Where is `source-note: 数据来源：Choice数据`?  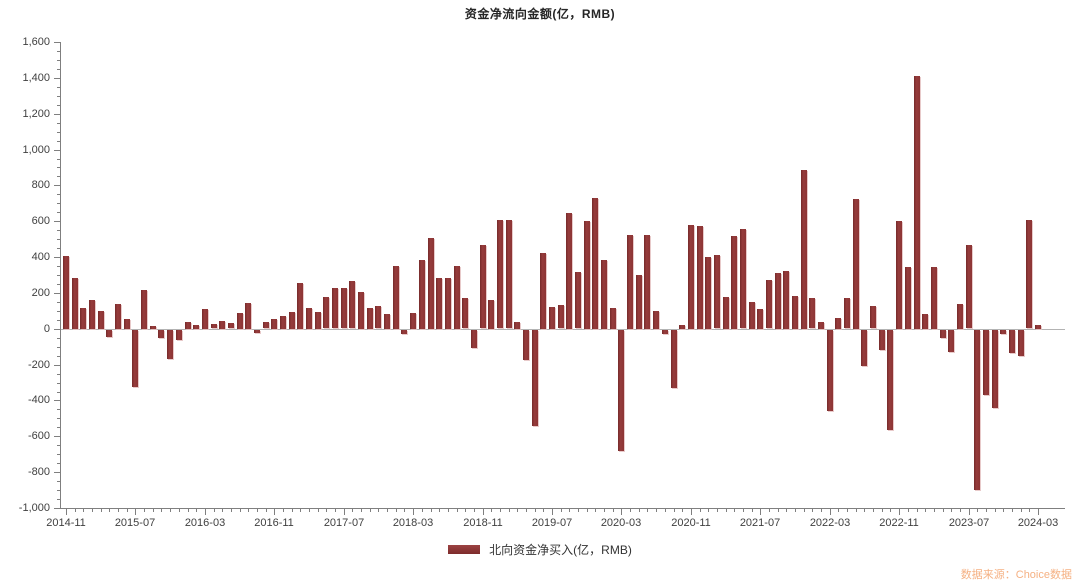
source-note: 数据来源：Choice数据 is located at coordinates (1016, 575).